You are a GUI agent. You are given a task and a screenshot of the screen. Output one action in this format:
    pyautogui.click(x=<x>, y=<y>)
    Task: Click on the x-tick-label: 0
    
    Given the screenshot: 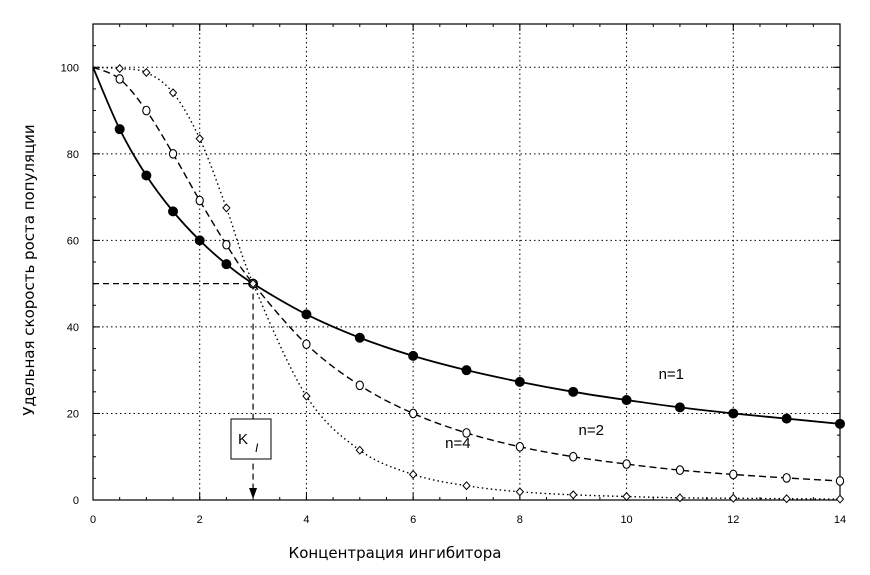 What is the action you would take?
    pyautogui.click(x=93, y=520)
    